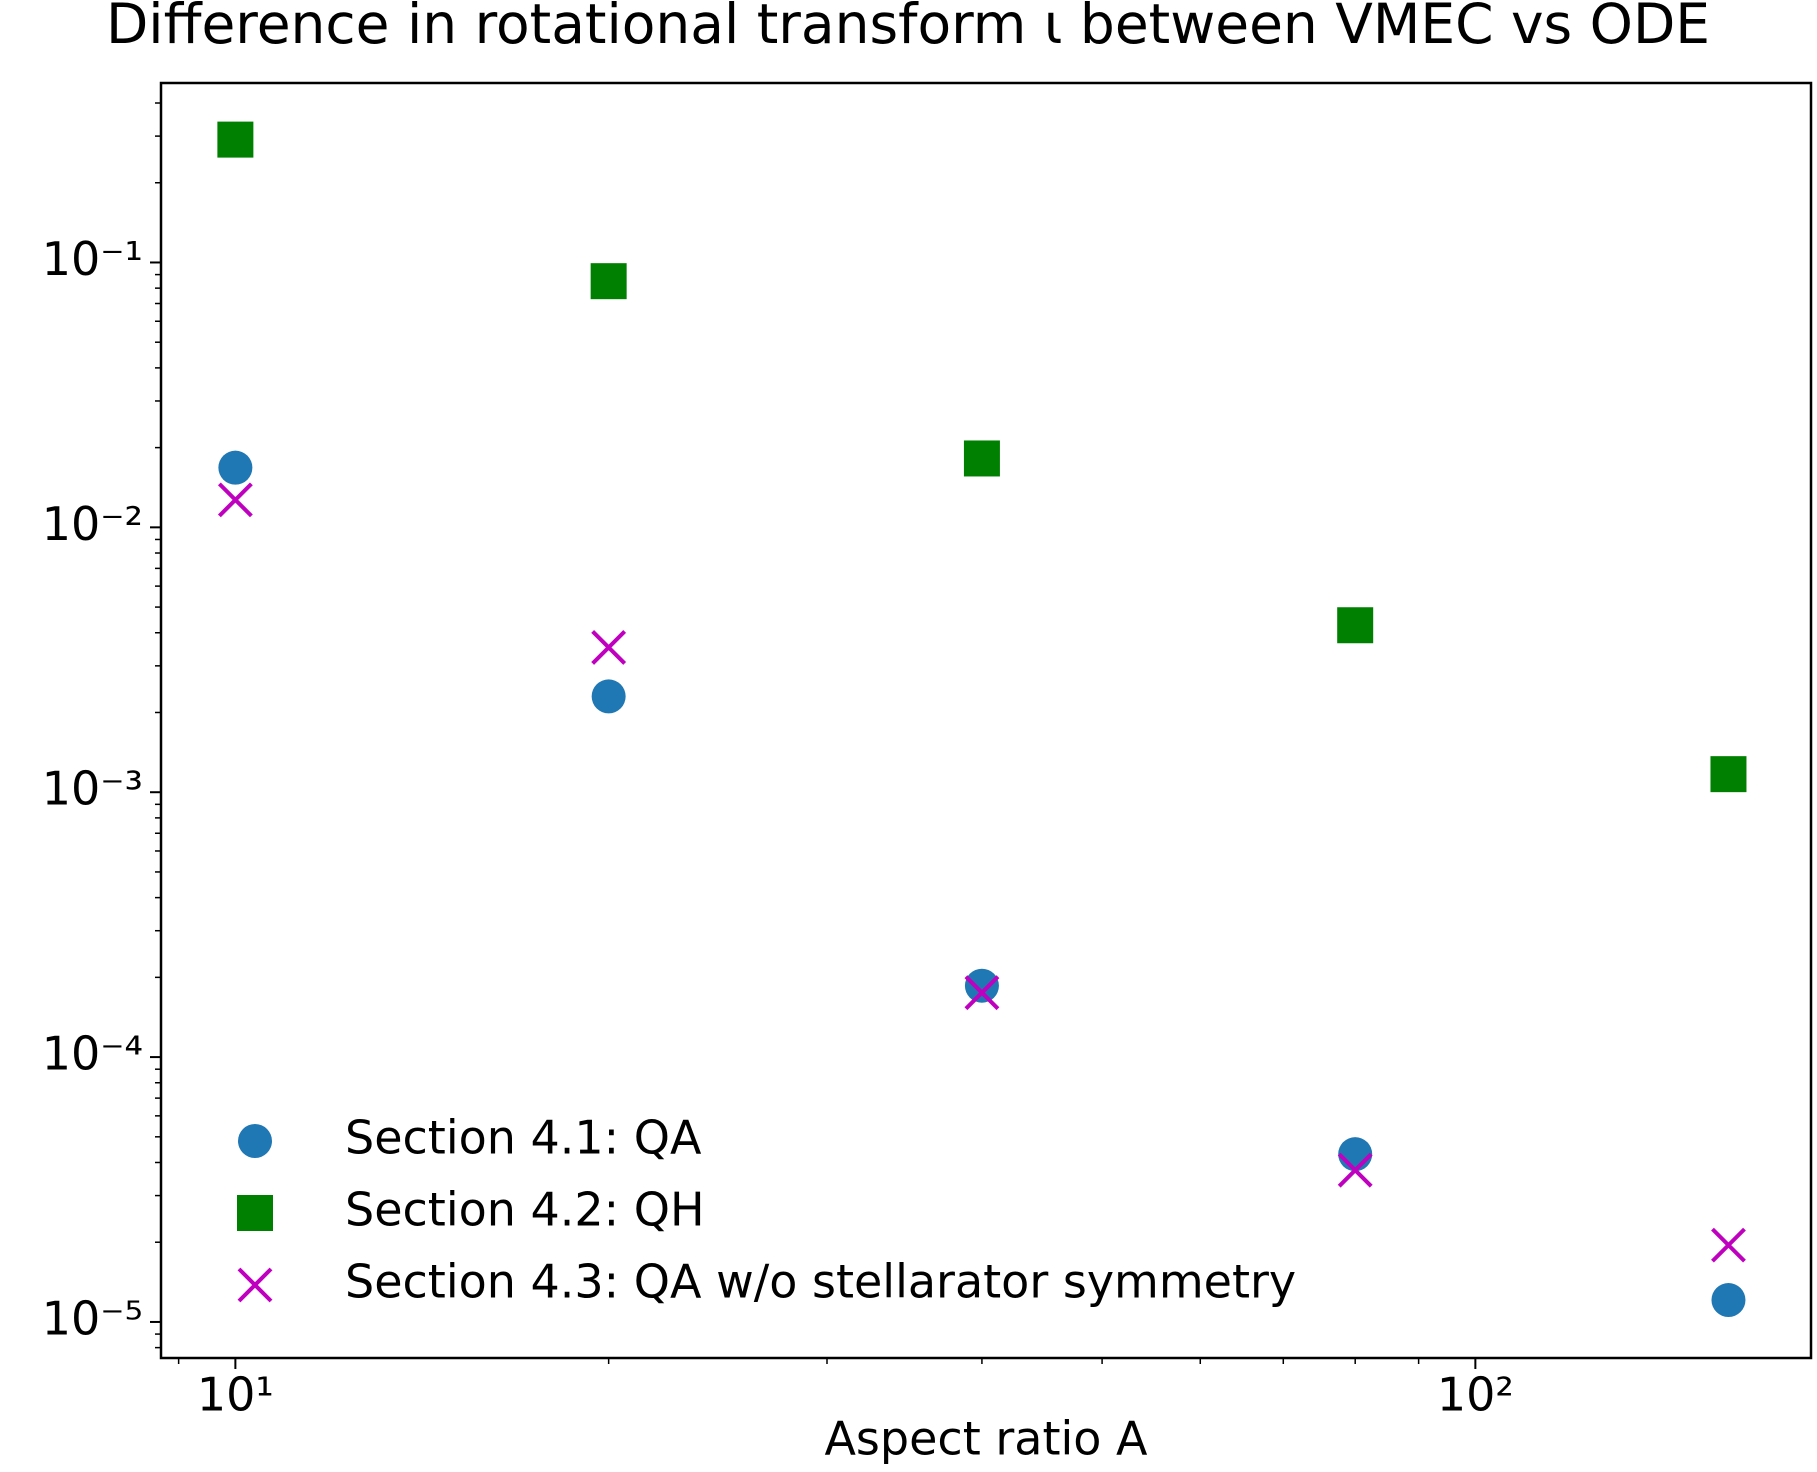  Describe the element at coordinates (523, 1138) in the screenshot. I see `legend-label: Section 4.1: QA` at that location.